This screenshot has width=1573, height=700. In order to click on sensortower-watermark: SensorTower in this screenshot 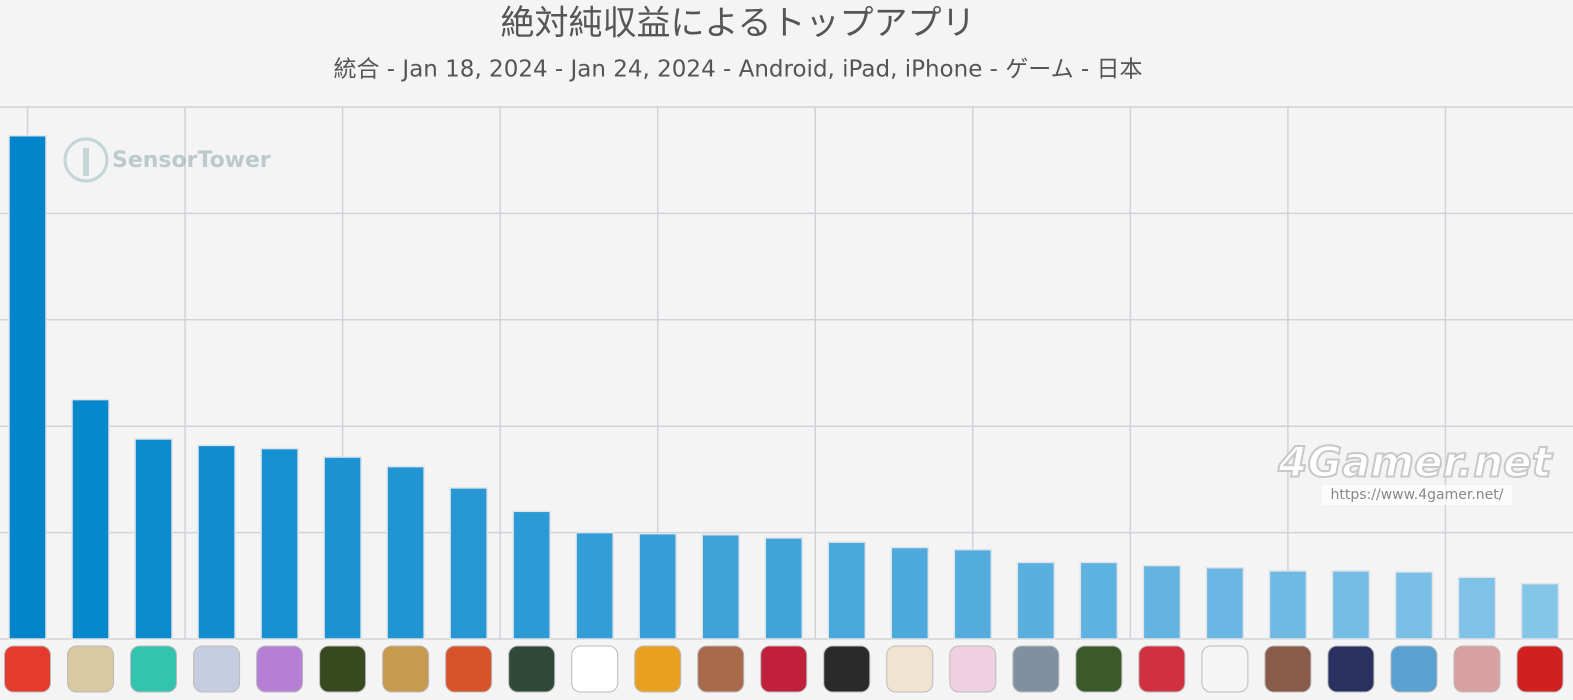, I will do `click(167, 160)`.